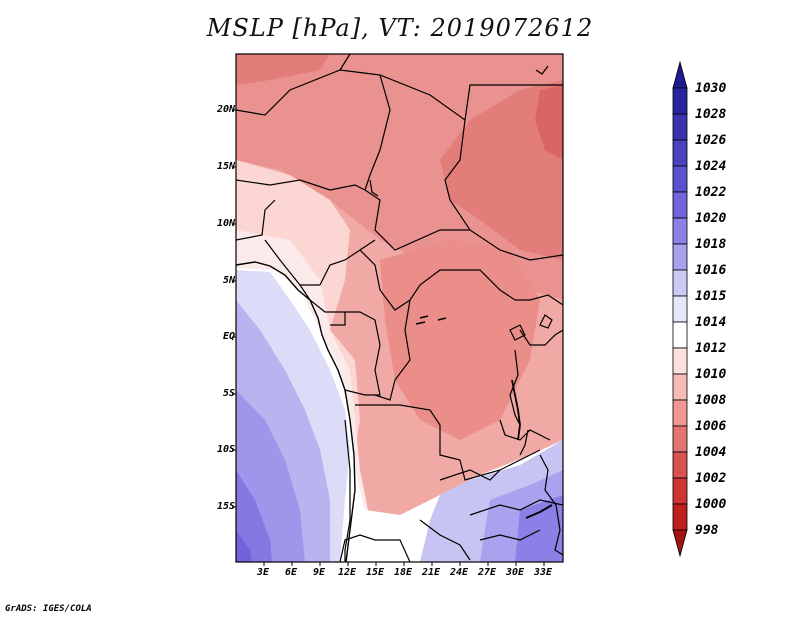 This screenshot has height=618, width=800. Describe the element at coordinates (711, 452) in the screenshot. I see `colorbar-level-label: 1004` at that location.